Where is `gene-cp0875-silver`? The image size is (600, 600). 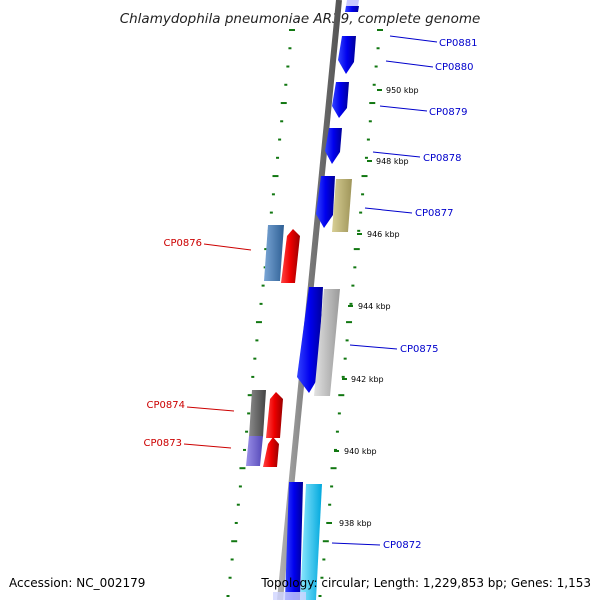 gene-cp0875-silver is located at coordinates (327, 342).